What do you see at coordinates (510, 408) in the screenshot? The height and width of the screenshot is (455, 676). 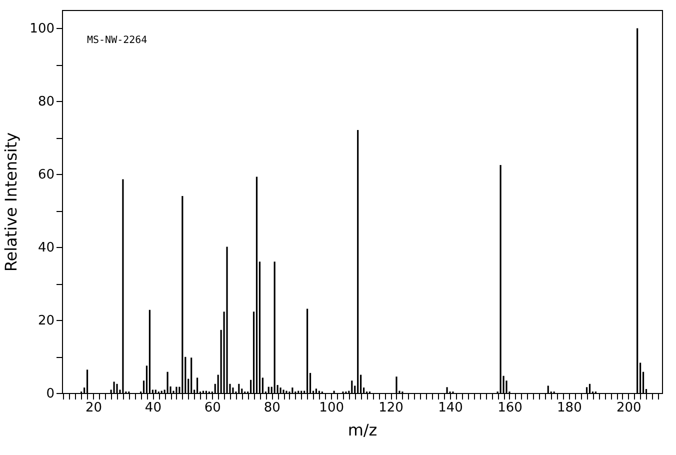 I see `x-tick-label: 160` at bounding box center [510, 408].